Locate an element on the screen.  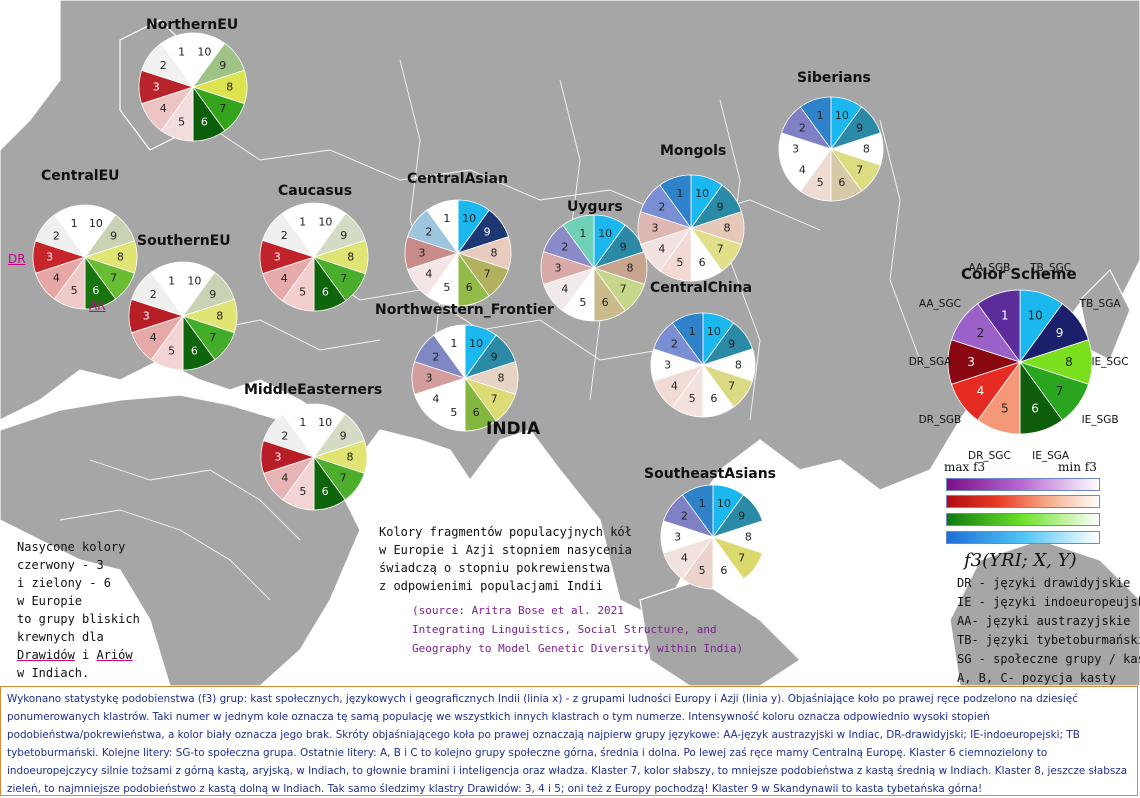
abbr-sg: SG - społeczne grupy / kasty is located at coordinates (1048, 659).